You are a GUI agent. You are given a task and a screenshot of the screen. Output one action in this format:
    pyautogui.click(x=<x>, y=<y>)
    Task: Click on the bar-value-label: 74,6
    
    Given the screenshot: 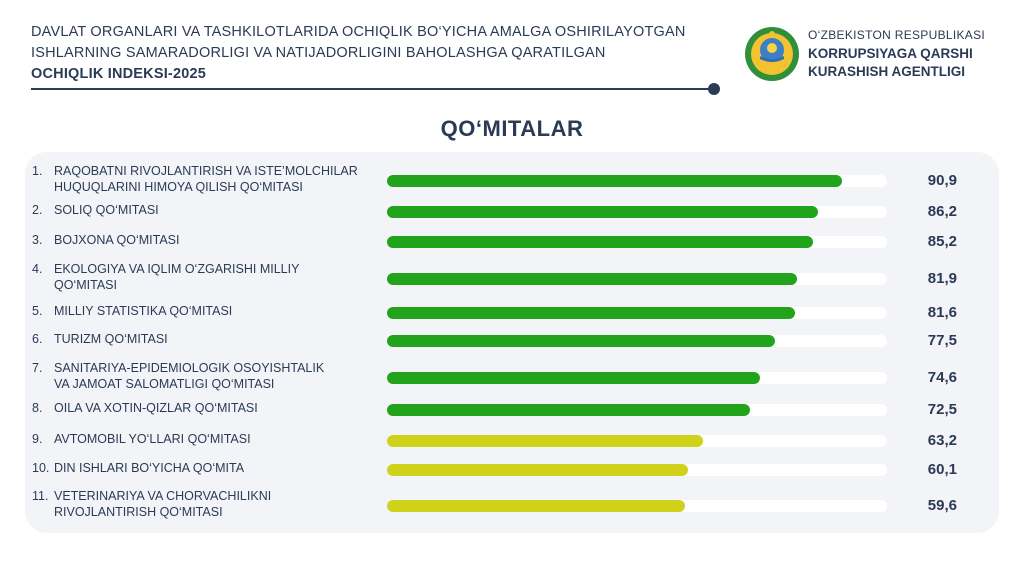 What is the action you would take?
    pyautogui.click(x=942, y=377)
    